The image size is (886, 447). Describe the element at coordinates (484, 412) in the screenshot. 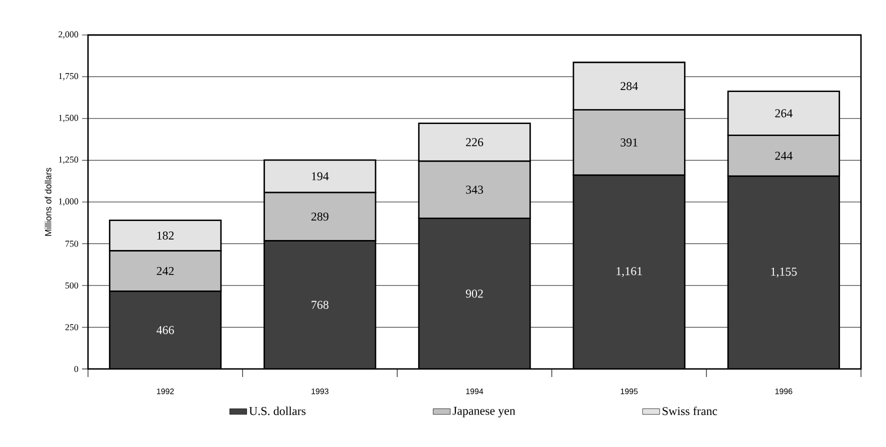

I see `legend-label: Japanese yen` at that location.